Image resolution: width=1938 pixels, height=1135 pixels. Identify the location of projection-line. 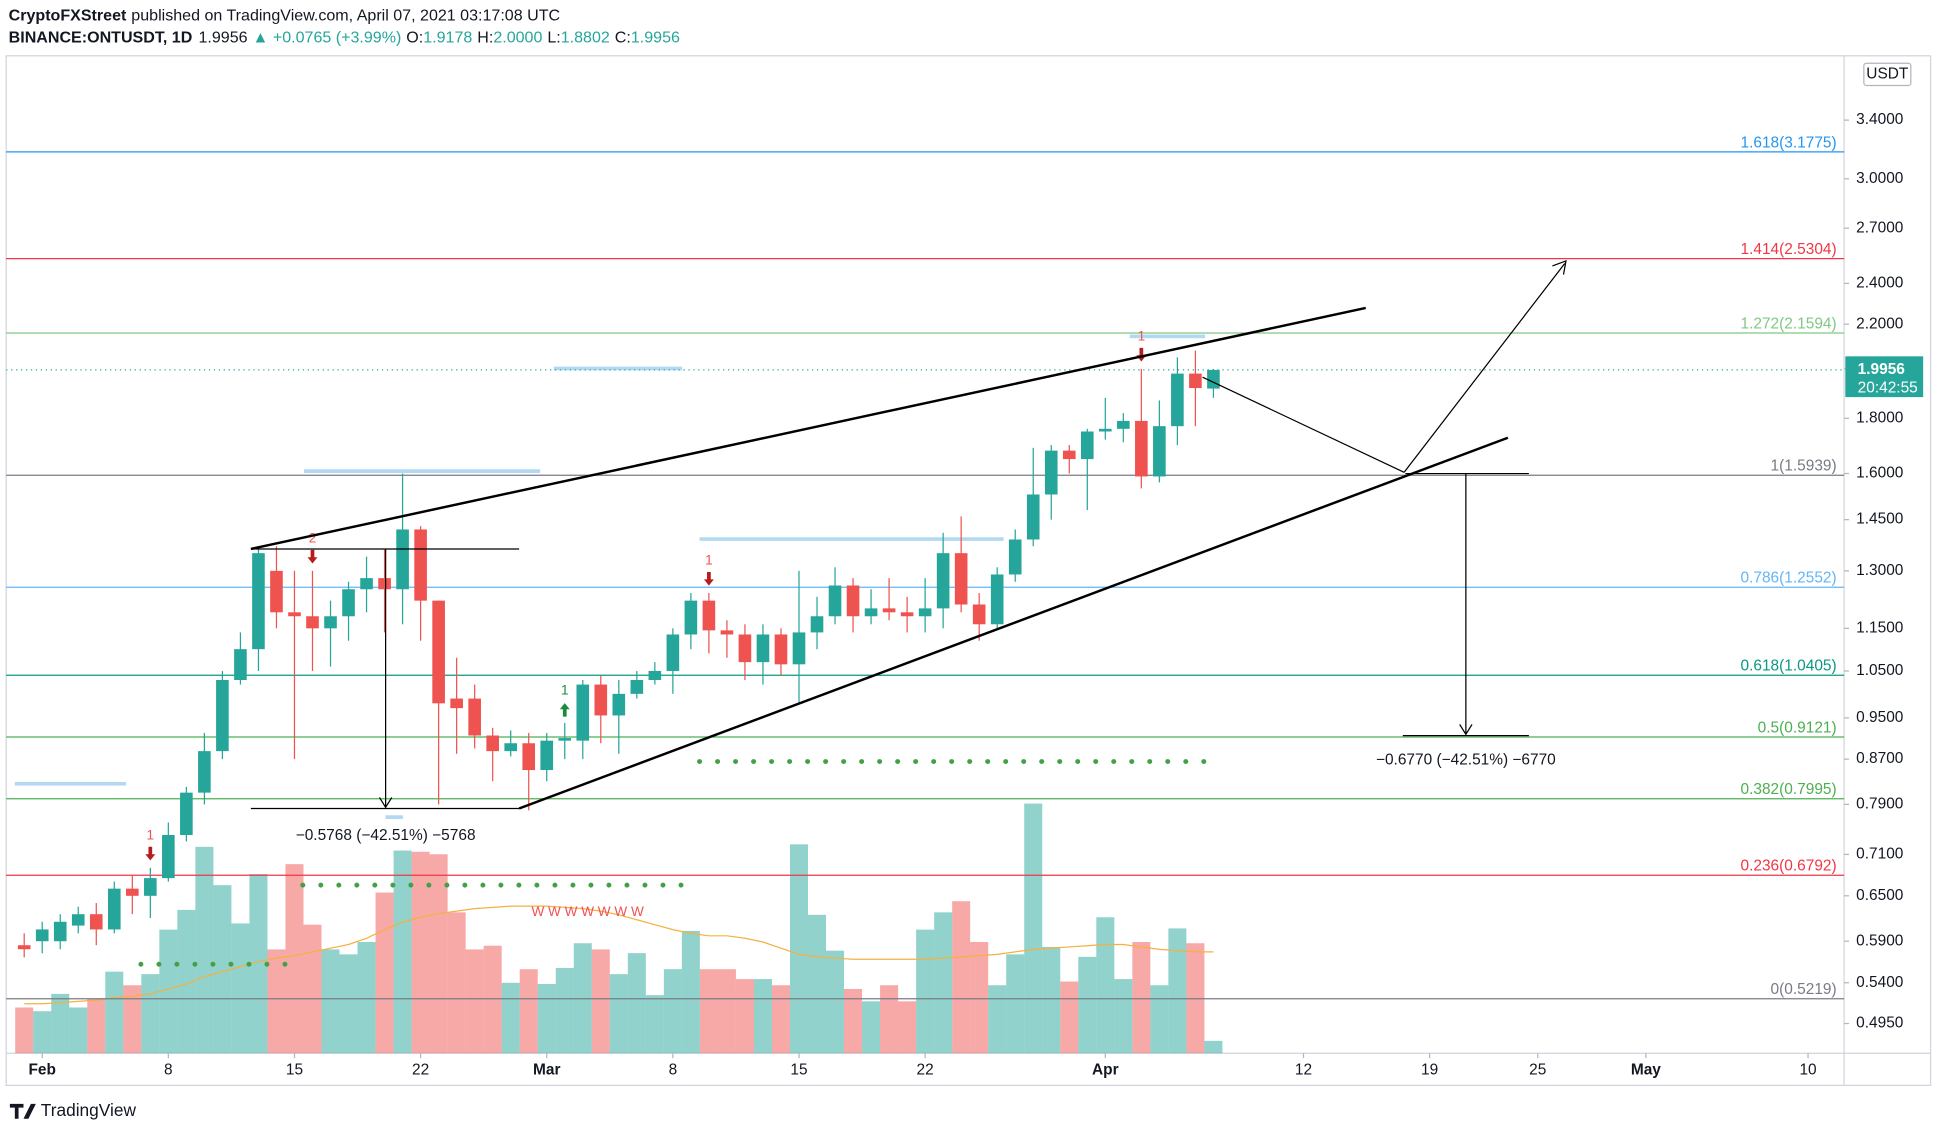
(1303, 424).